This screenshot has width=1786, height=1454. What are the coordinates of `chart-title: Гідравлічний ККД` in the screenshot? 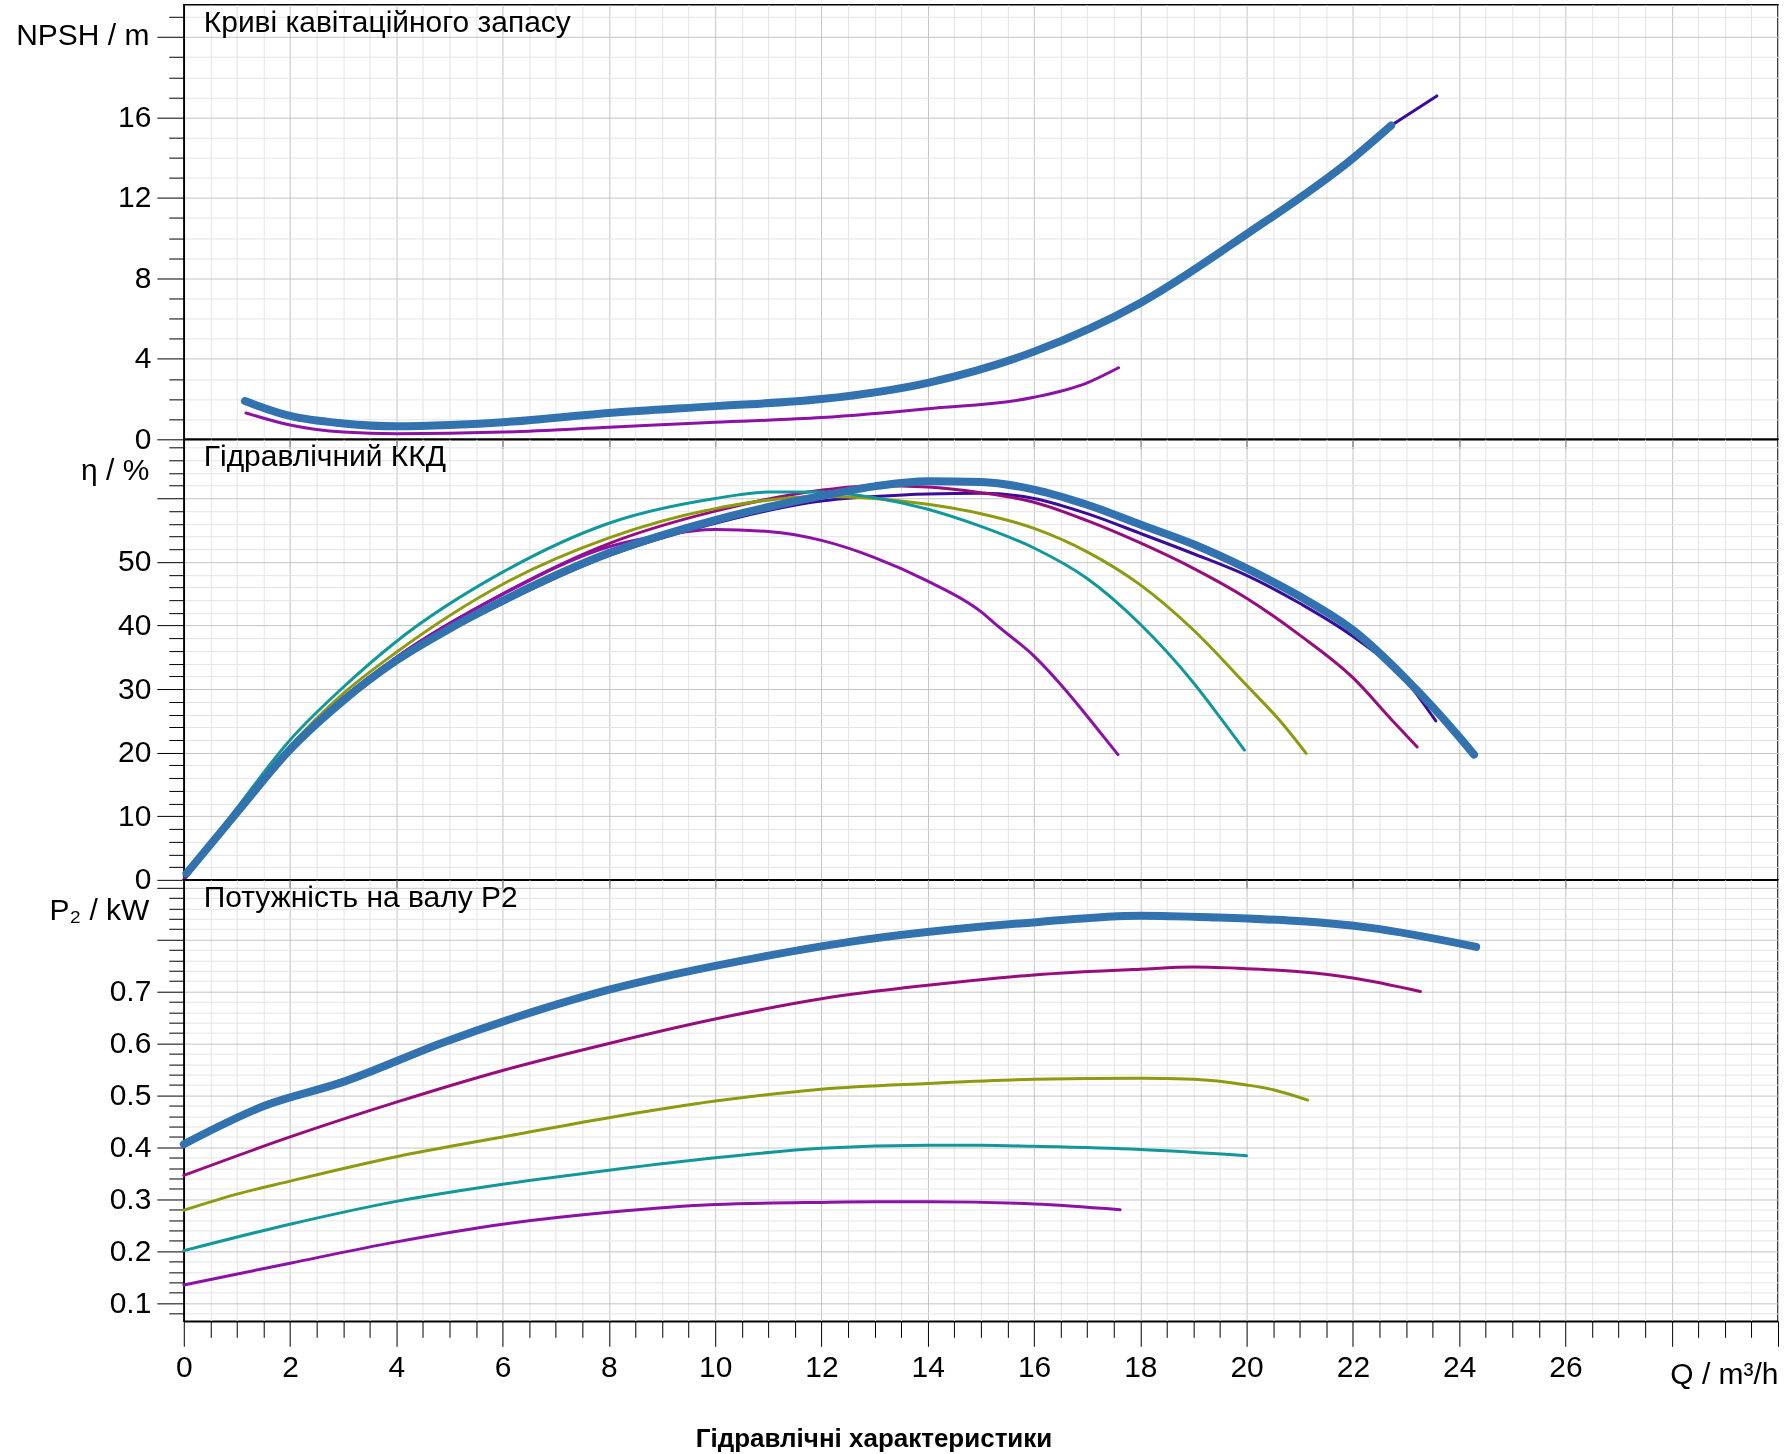 It's located at (324, 456).